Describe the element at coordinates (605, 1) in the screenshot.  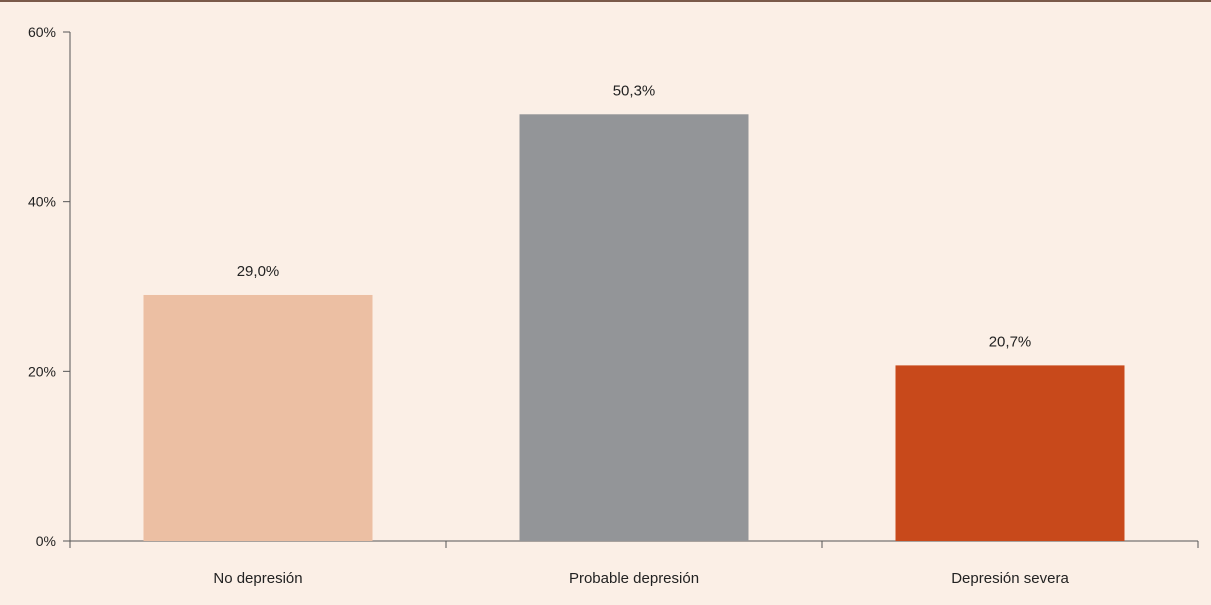
I see `top-border` at that location.